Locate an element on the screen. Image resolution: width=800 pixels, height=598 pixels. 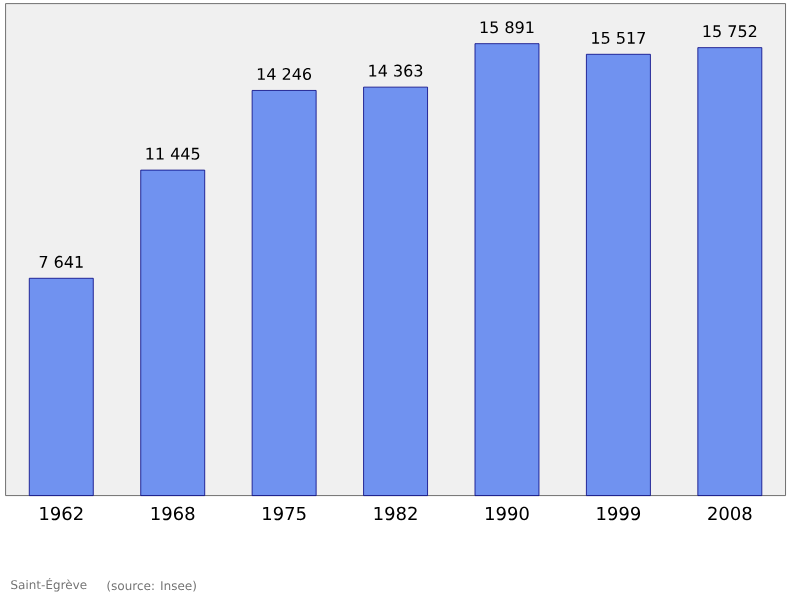
data-label: 15 517 is located at coordinates (618, 38).